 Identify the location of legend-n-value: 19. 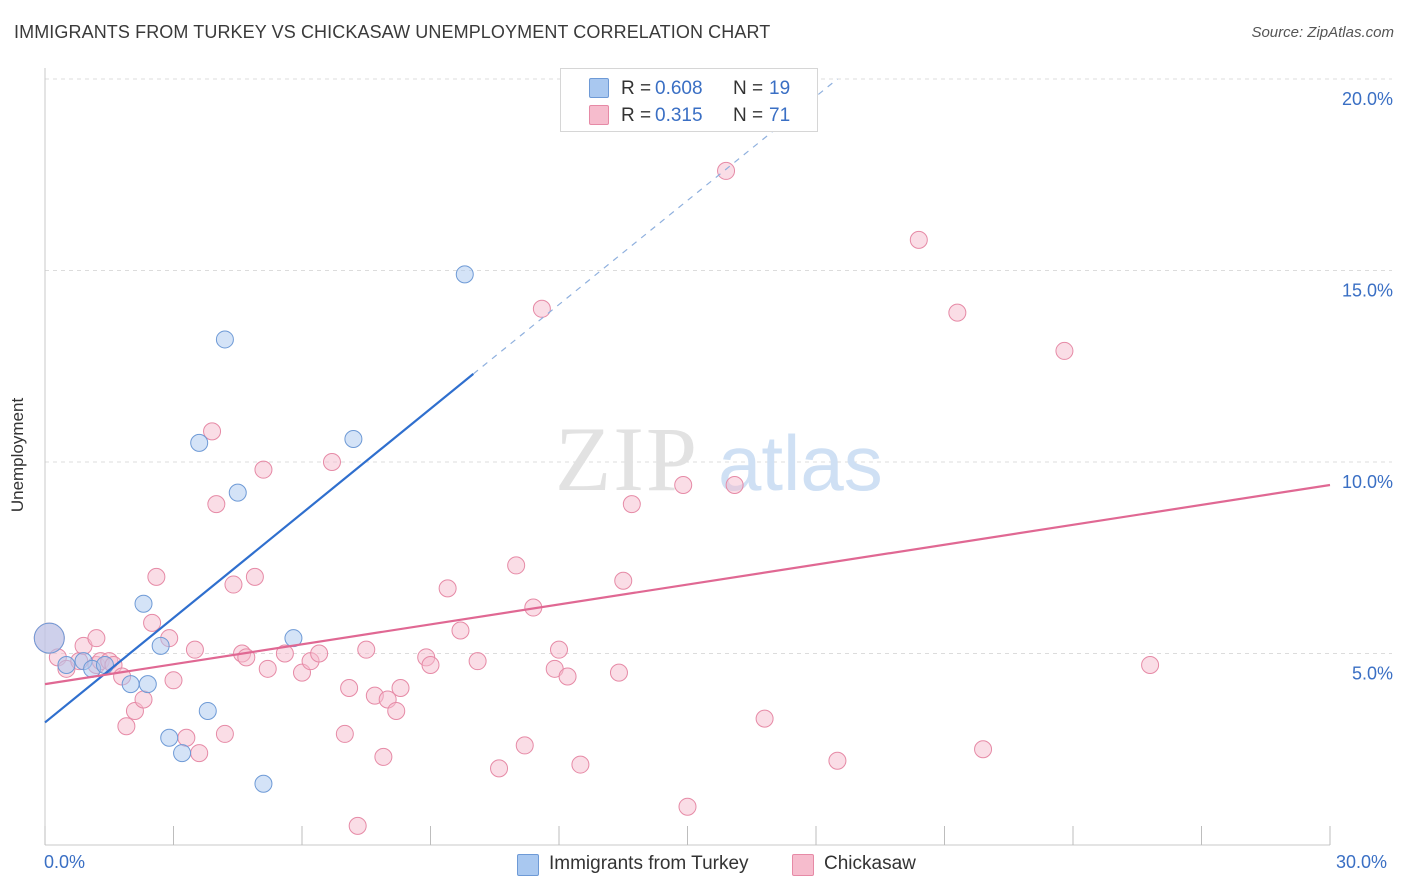
(780, 88).